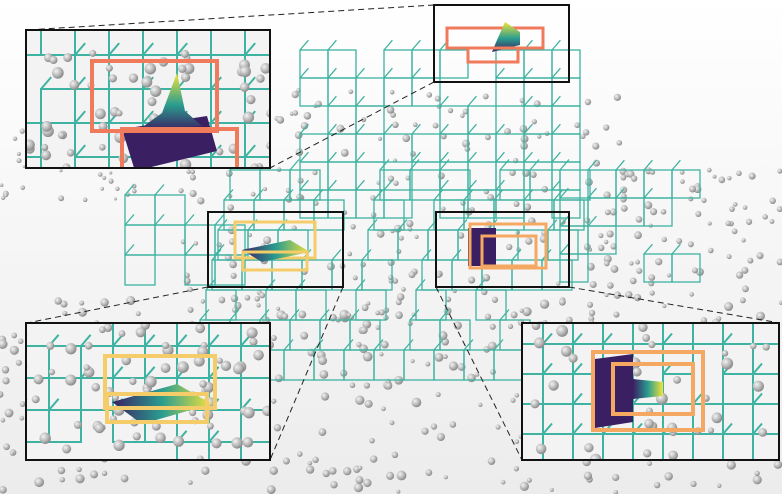  I want to click on inset-top-left-canvas, so click(148, 99).